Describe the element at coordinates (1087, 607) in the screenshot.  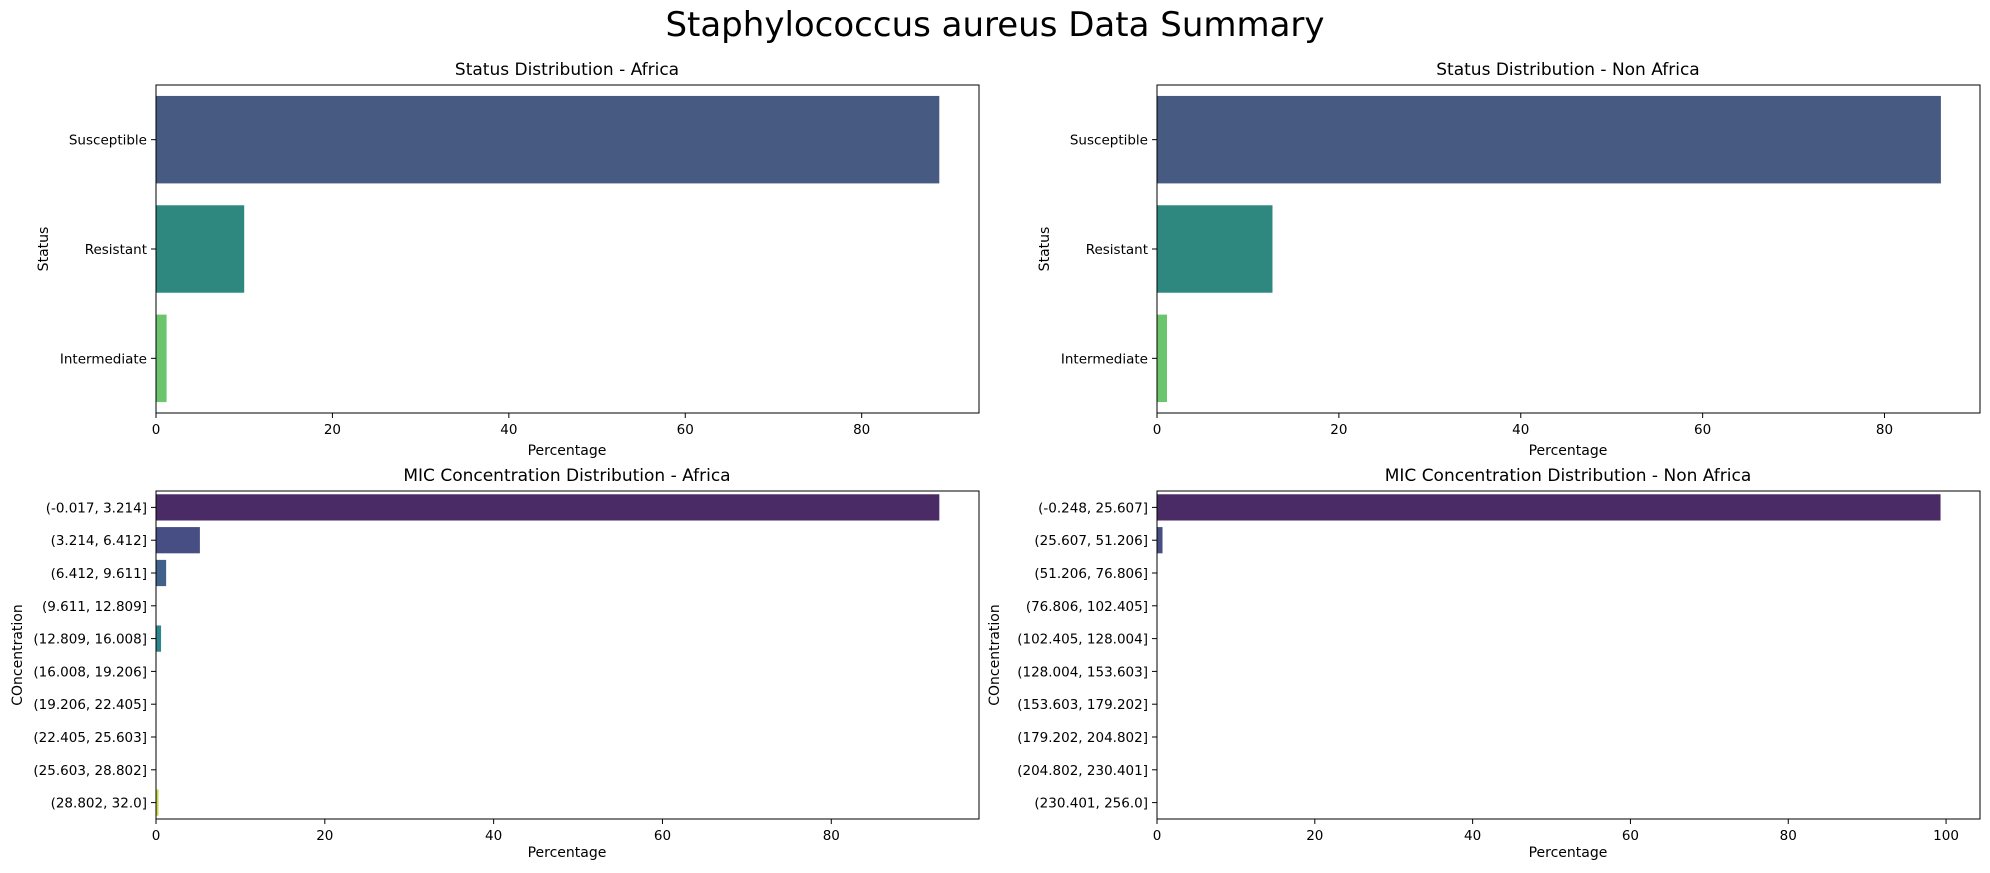
I see `y-tick-label: (76.806, 102.405]` at that location.